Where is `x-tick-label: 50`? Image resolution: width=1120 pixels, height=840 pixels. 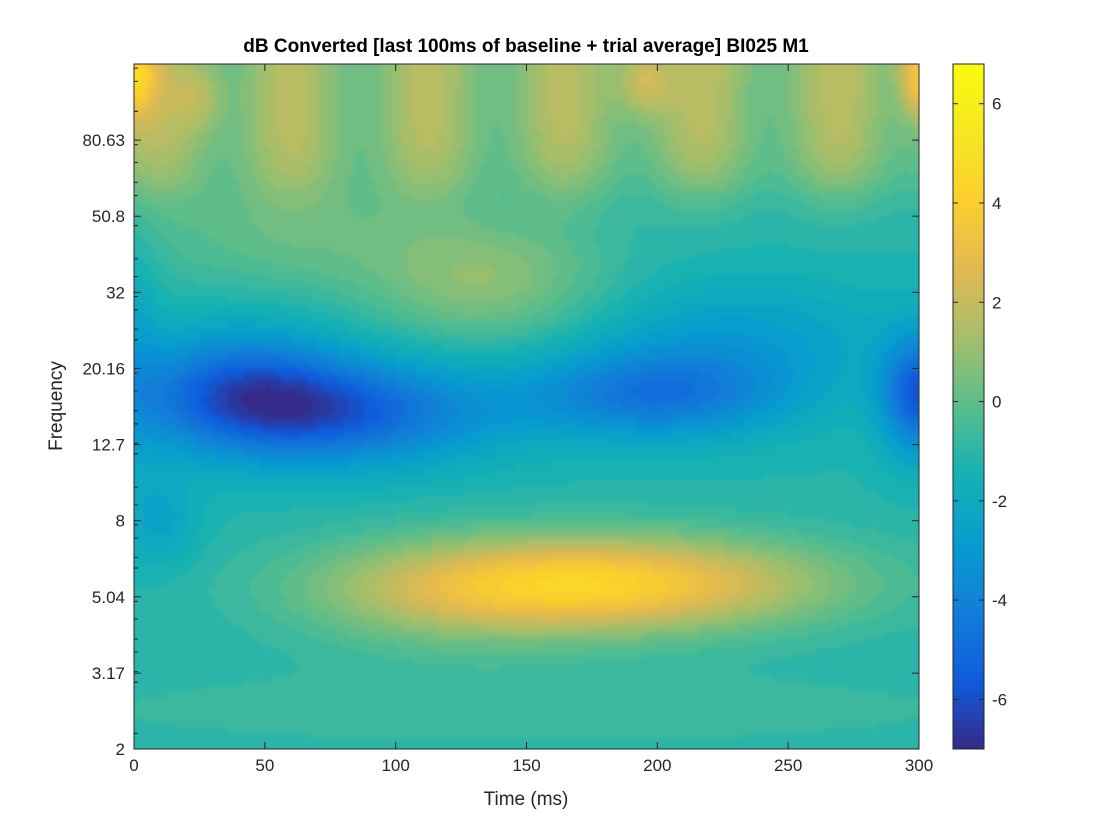
x-tick-label: 50 is located at coordinates (264, 765).